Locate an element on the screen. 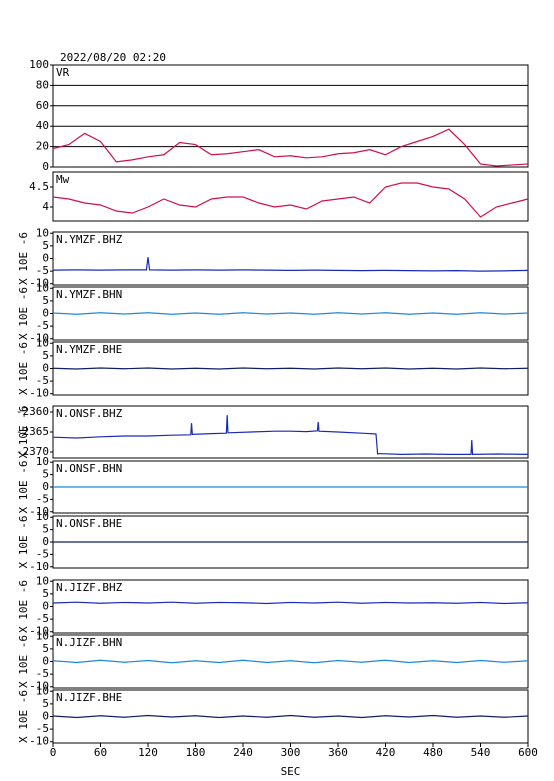 This screenshot has width=554, height=781. x-tick-label: 540 is located at coordinates (481, 752).